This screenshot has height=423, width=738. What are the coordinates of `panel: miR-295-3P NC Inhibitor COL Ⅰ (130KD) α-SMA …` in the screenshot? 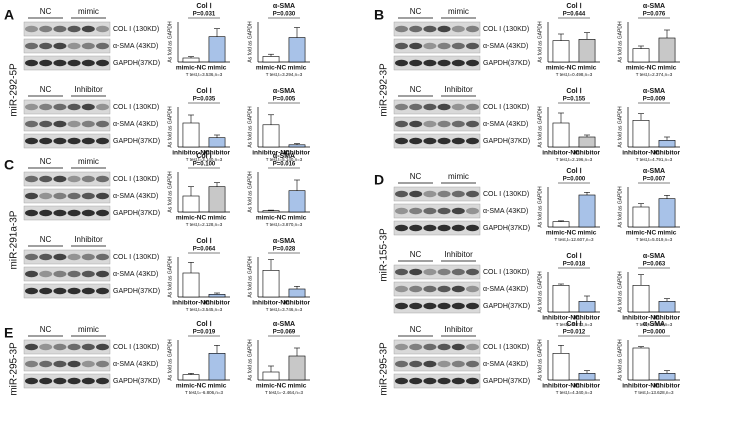 It's located at (530, 358).